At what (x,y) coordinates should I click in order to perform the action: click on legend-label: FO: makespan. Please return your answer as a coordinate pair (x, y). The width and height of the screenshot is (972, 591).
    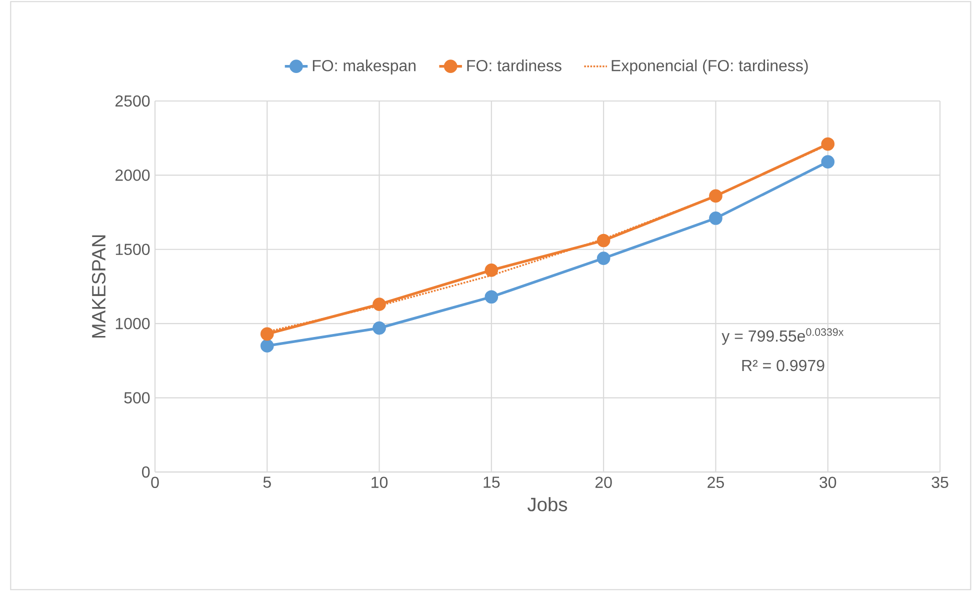
    Looking at the image, I should click on (364, 67).